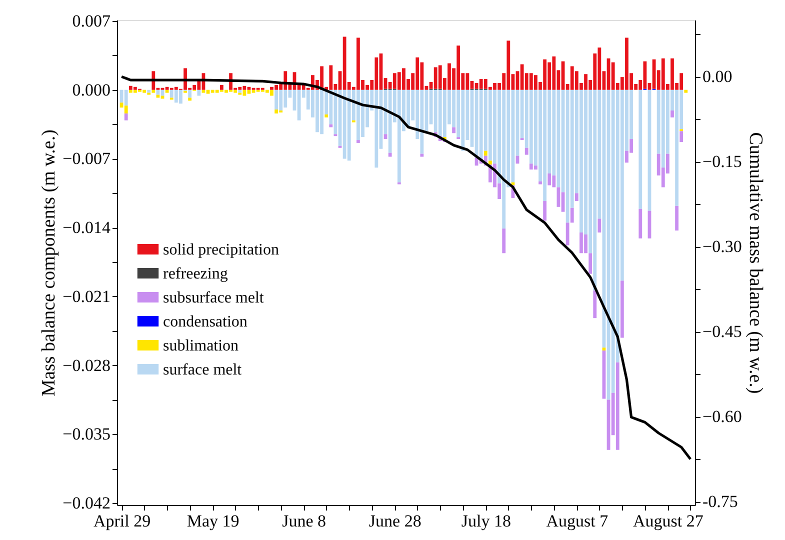 The image size is (785, 540). I want to click on x-tick-label: June 28, so click(395, 521).